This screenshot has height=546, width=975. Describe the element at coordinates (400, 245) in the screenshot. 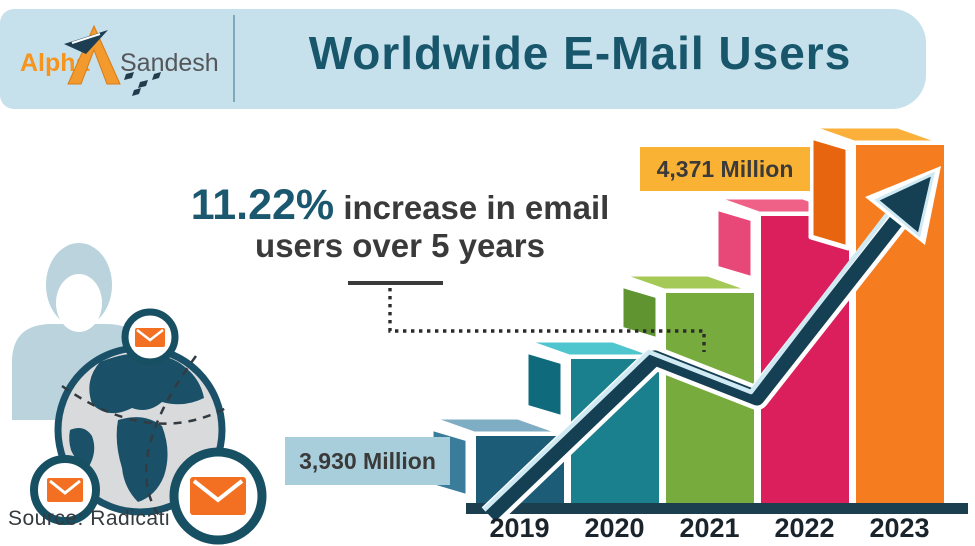

I see `stat-annotation-line2: users over 5 years` at that location.